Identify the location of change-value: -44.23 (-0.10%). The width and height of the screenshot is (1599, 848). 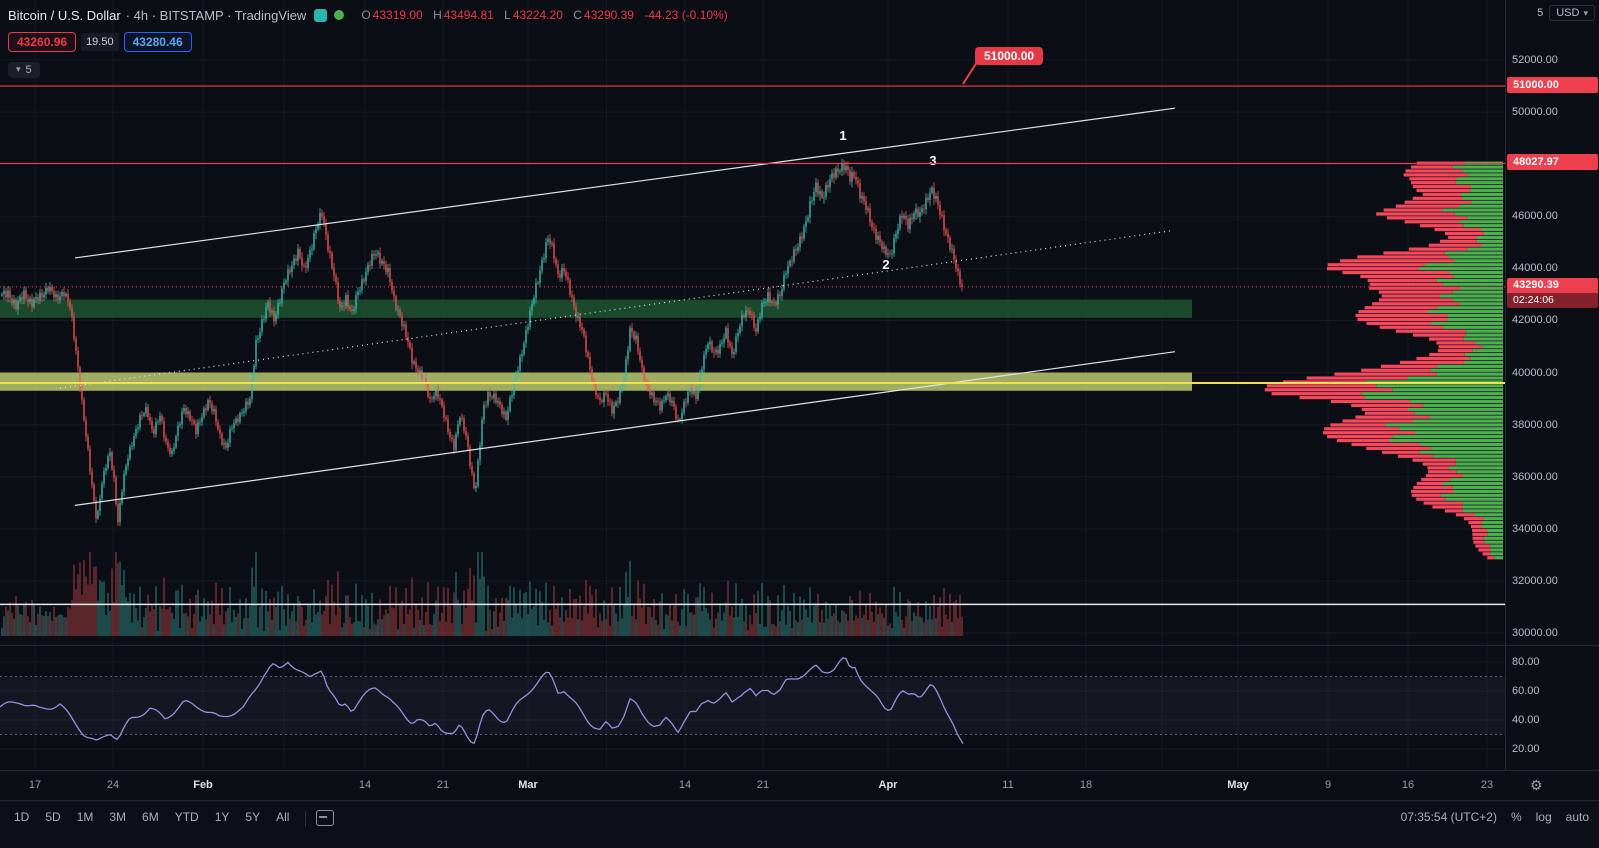
(686, 15).